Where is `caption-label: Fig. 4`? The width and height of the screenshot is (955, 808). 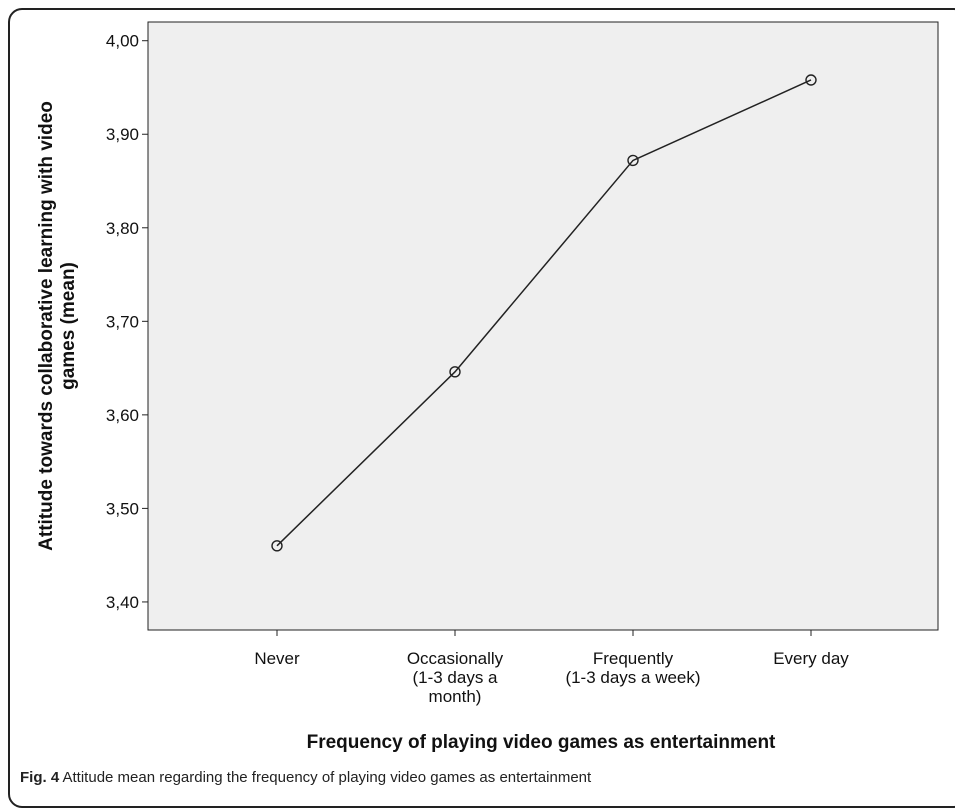 caption-label: Fig. 4 is located at coordinates (40, 777).